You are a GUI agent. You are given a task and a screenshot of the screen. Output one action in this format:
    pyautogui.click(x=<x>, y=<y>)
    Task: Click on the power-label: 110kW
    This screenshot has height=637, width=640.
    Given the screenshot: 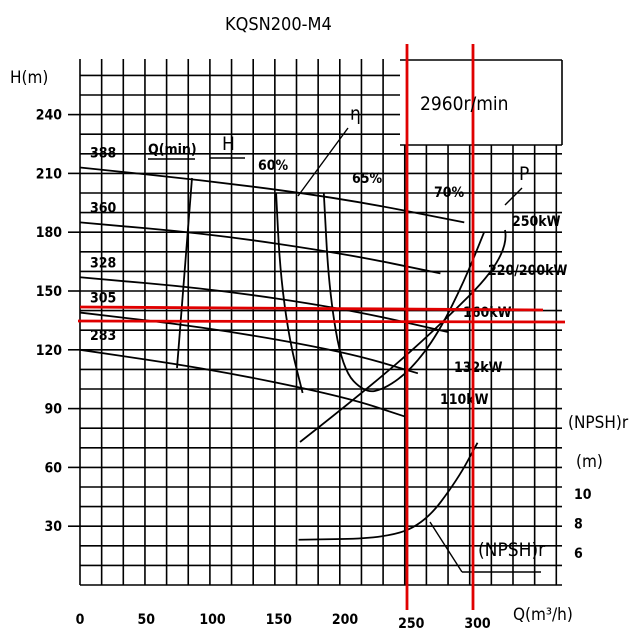 What is the action you would take?
    pyautogui.click(x=464, y=400)
    